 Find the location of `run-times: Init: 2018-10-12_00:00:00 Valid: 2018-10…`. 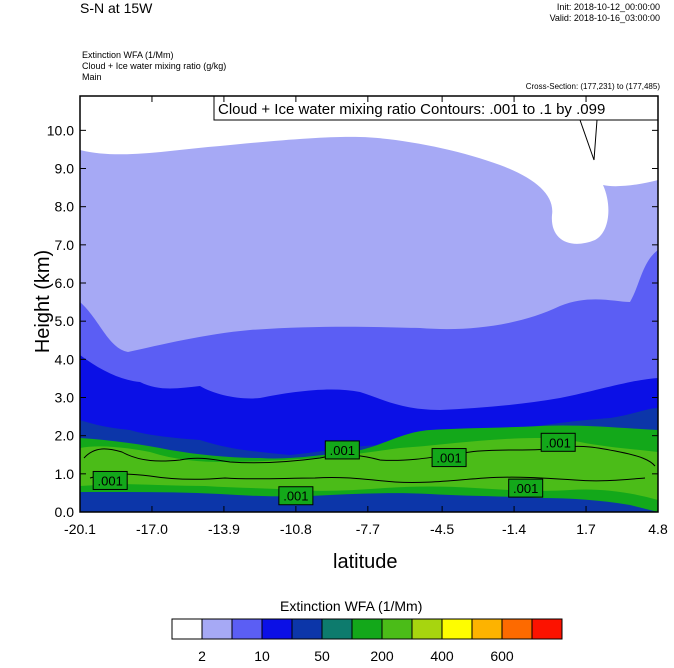

run-times: Init: 2018-10-12_00:00:00 Valid: 2018-10… is located at coordinates (605, 13).